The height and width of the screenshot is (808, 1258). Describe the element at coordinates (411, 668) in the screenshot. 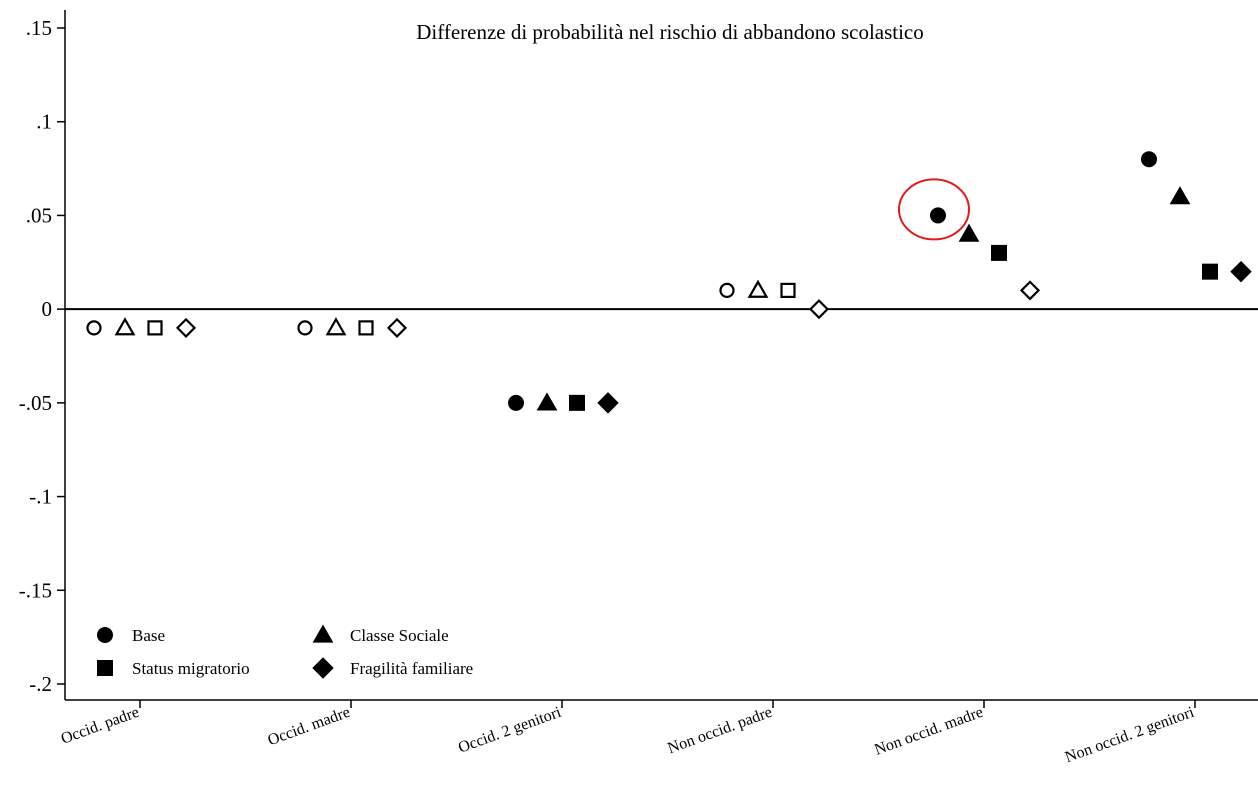

I see `legend-label: Fragilità familiare` at that location.